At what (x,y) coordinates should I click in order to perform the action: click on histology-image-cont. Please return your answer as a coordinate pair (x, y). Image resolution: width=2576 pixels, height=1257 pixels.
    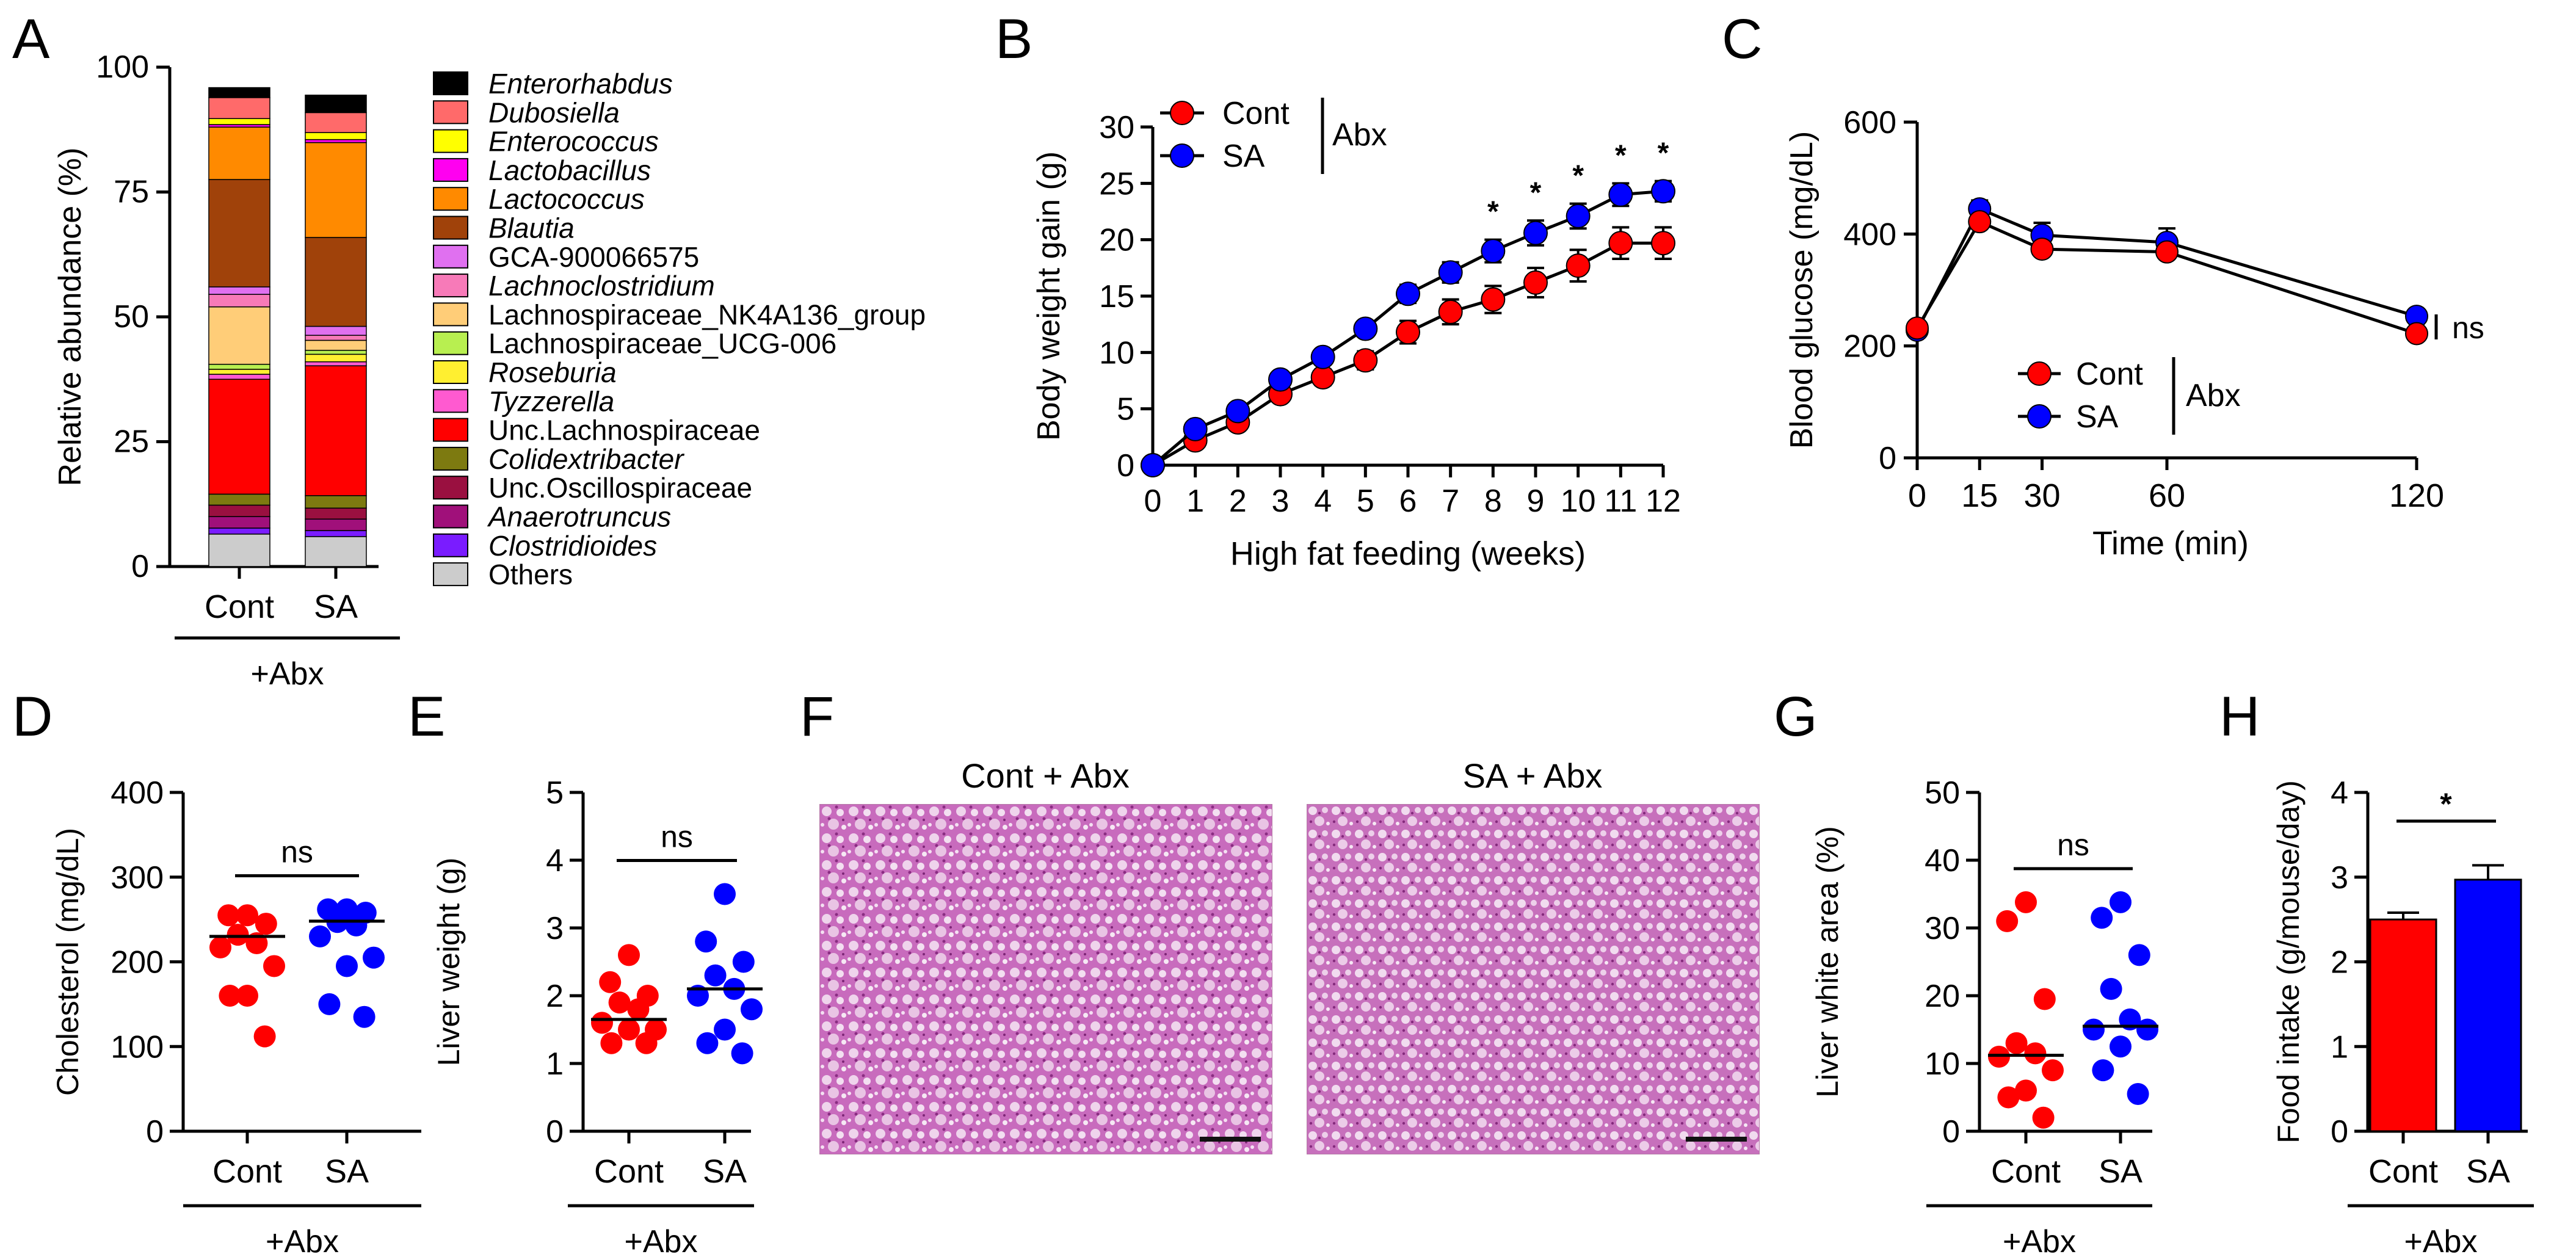
    Looking at the image, I should click on (1045, 979).